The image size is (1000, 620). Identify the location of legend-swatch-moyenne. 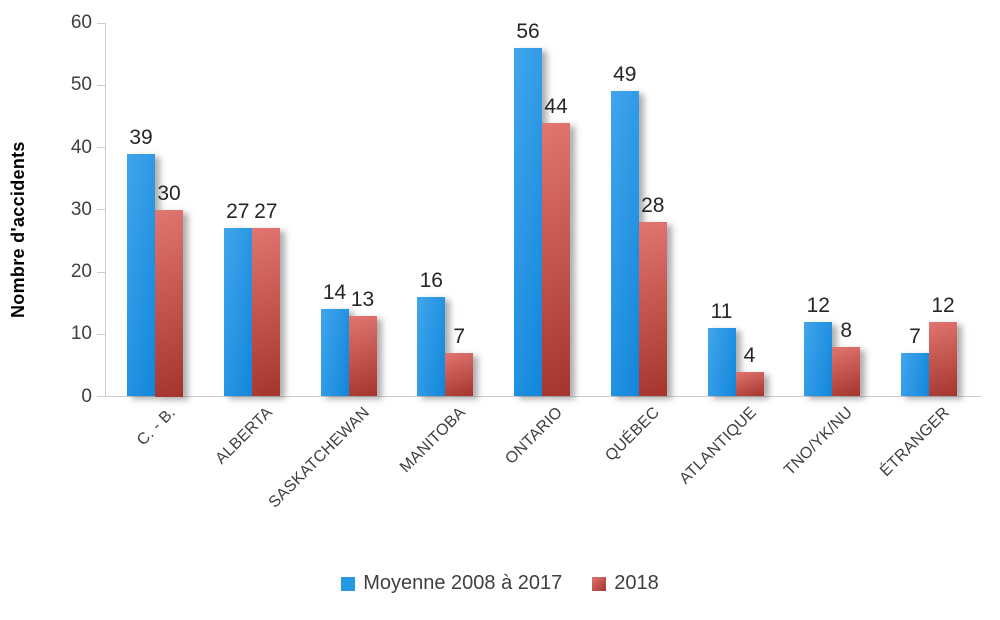
(348, 583).